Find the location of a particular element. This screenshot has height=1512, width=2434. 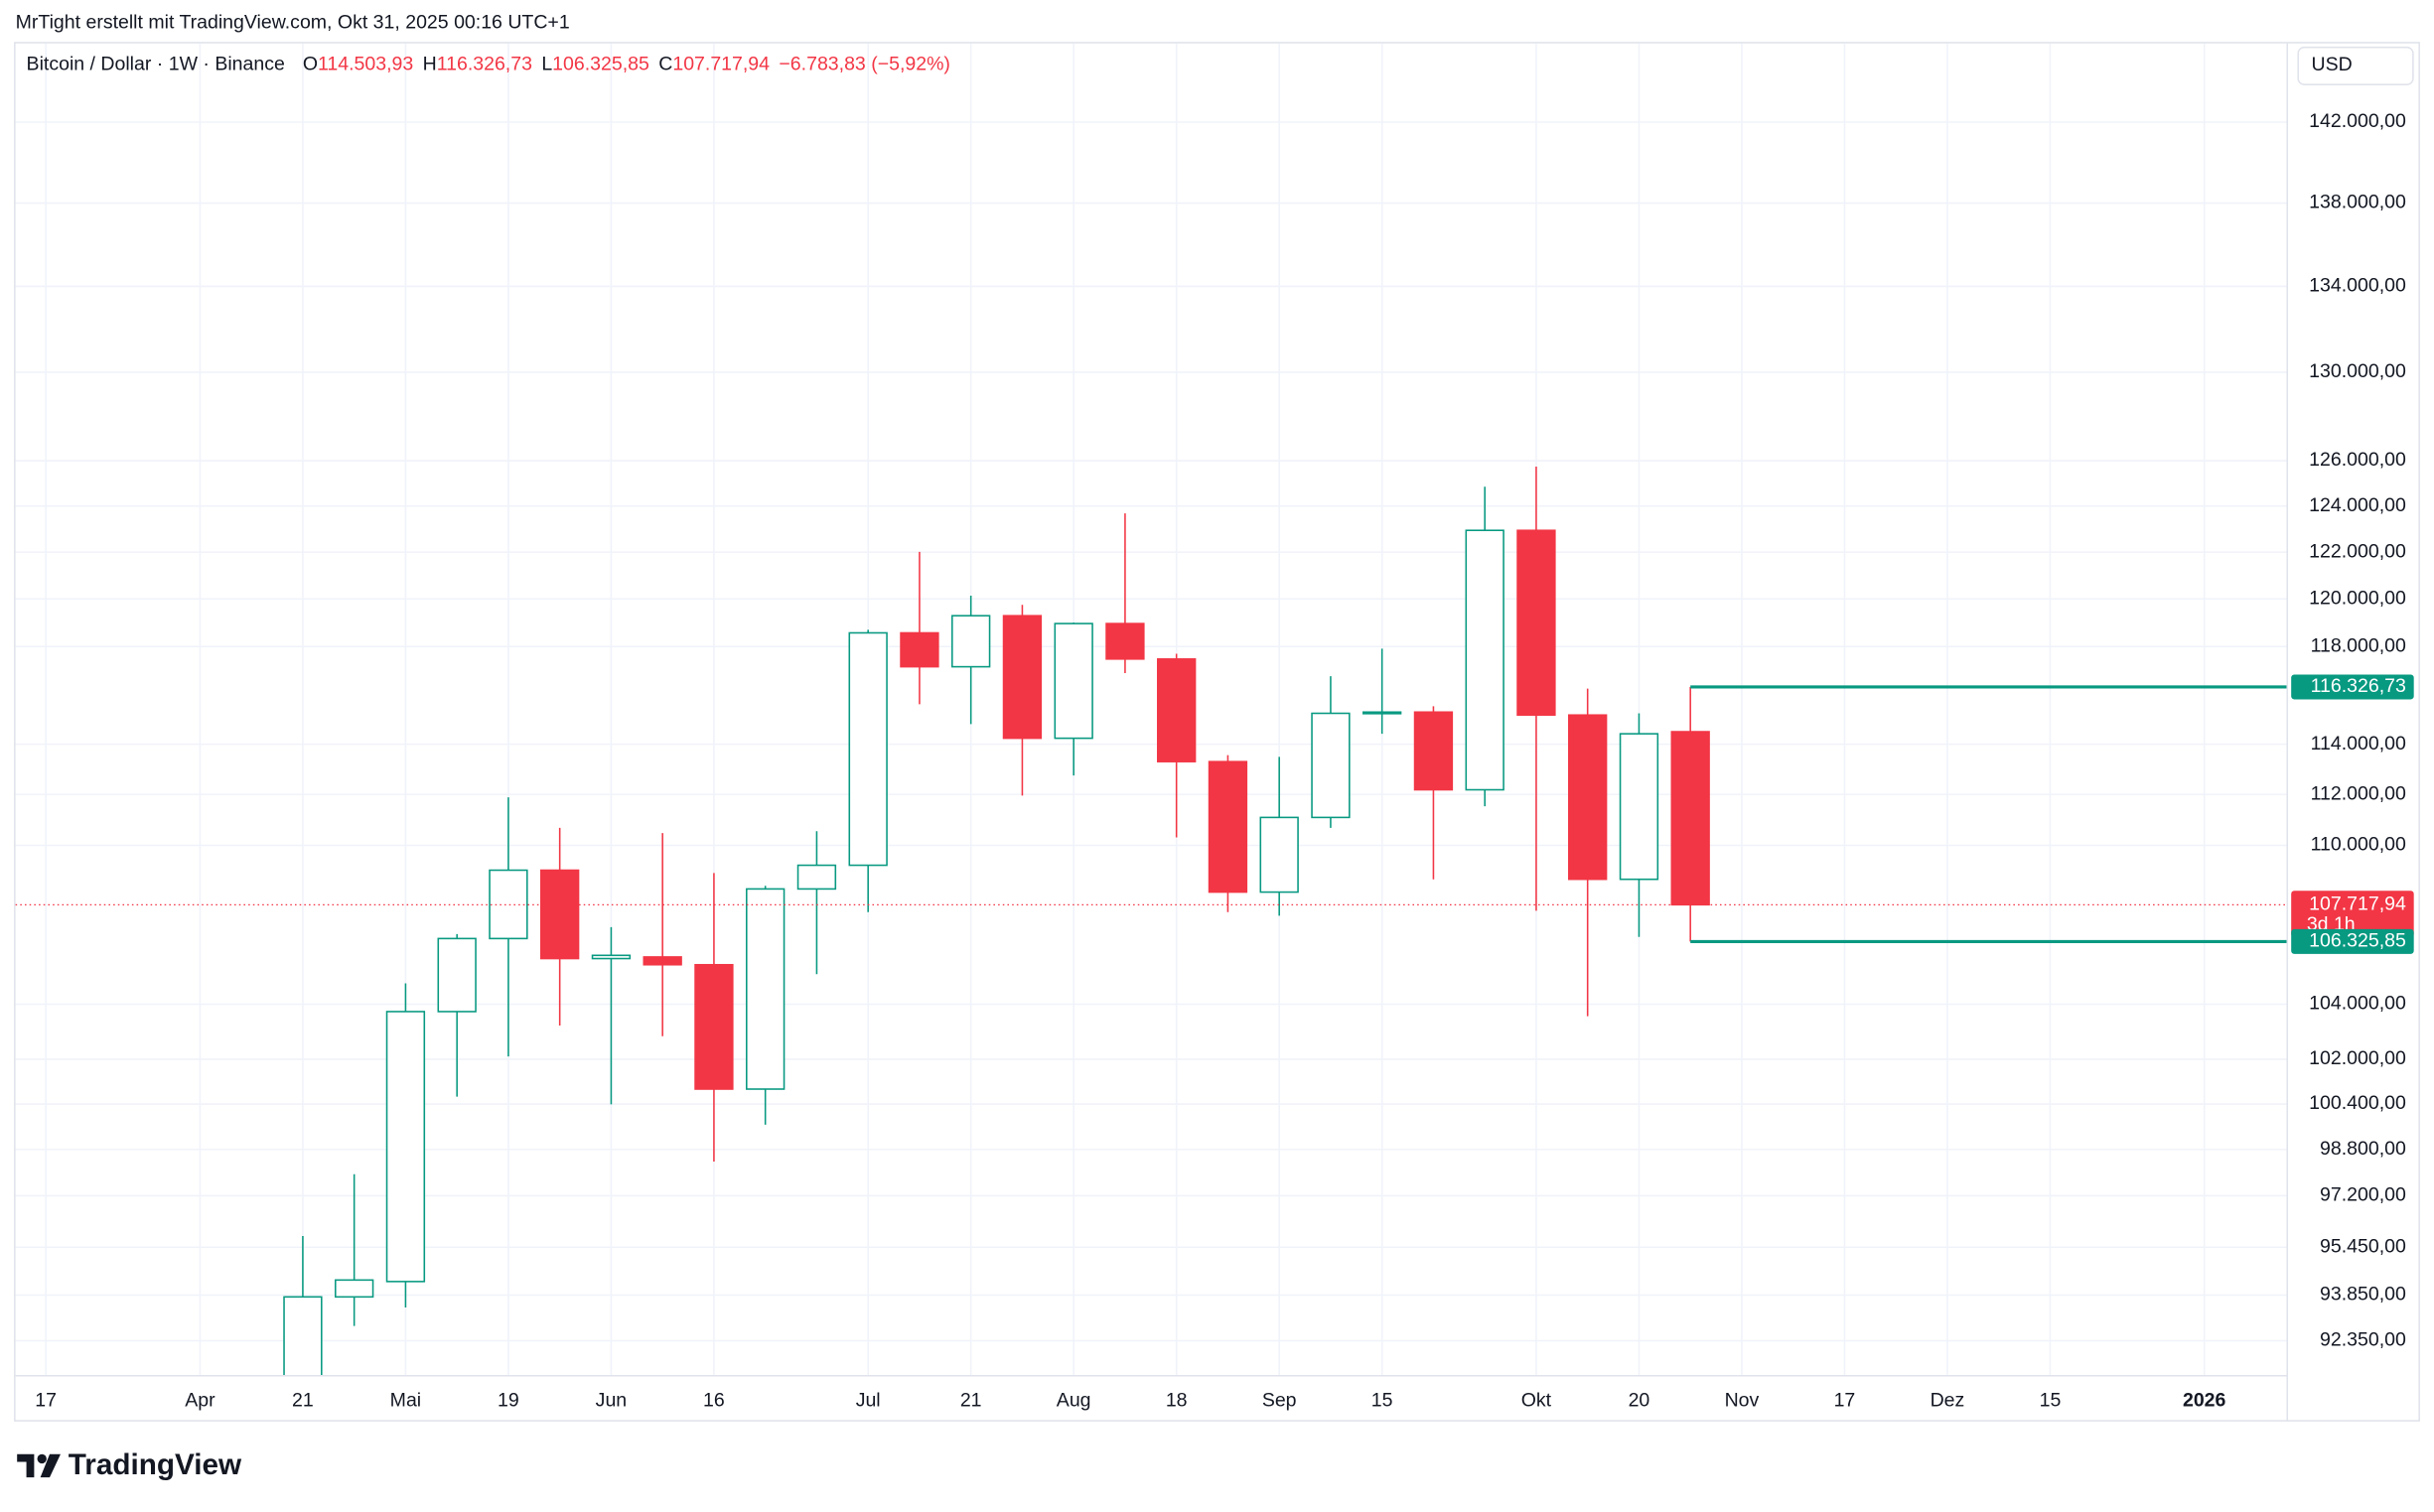

legend-value: 116.326,73 is located at coordinates (484, 64).